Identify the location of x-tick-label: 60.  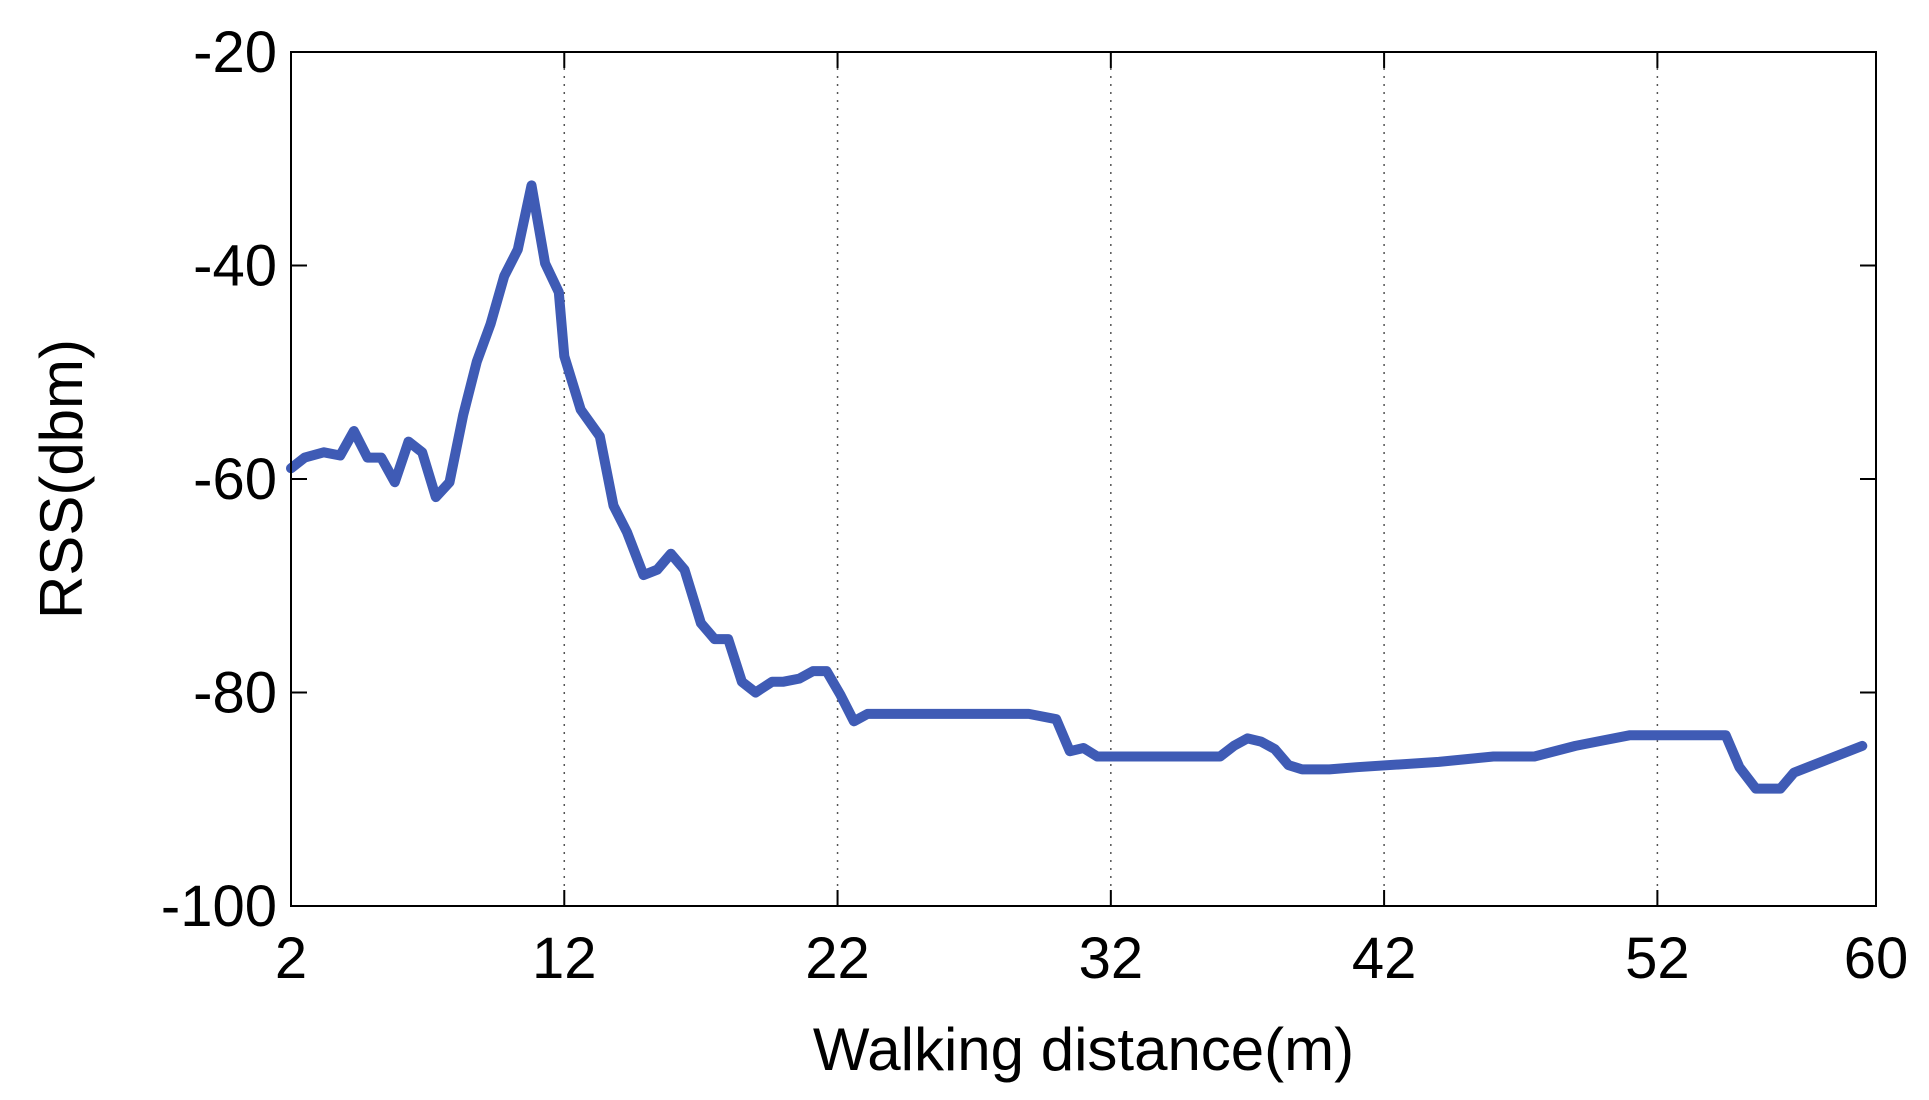
(1876, 958).